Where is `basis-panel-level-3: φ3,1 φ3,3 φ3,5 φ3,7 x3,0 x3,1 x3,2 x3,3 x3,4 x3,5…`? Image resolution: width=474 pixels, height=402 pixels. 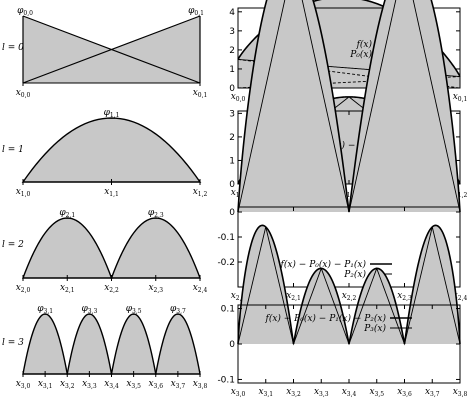 basis-panel-level-3: φ3,1 φ3,3 φ3,5 φ3,7 x3,0 x3,1 x3,2 x3,3 x3,4 x3,5… is located at coordinates (112, 347).